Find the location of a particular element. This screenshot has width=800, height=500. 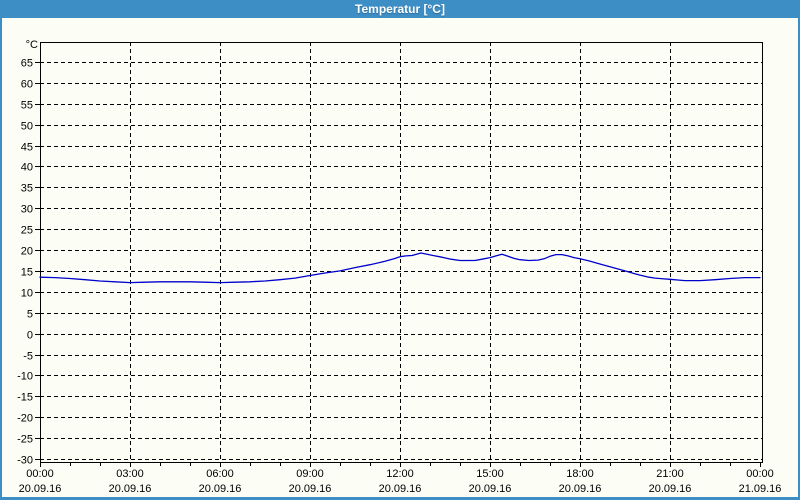

y-tick-label: 20 is located at coordinates (27, 252).